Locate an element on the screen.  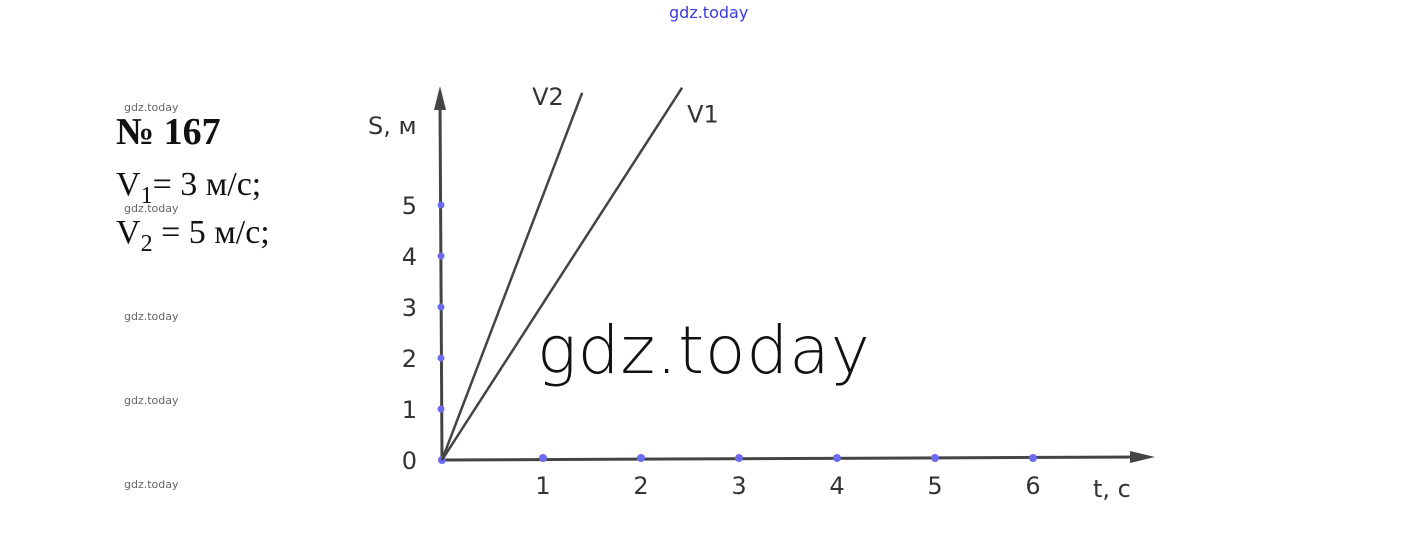
v-value: = 3 м/с; is located at coordinates (207, 184).